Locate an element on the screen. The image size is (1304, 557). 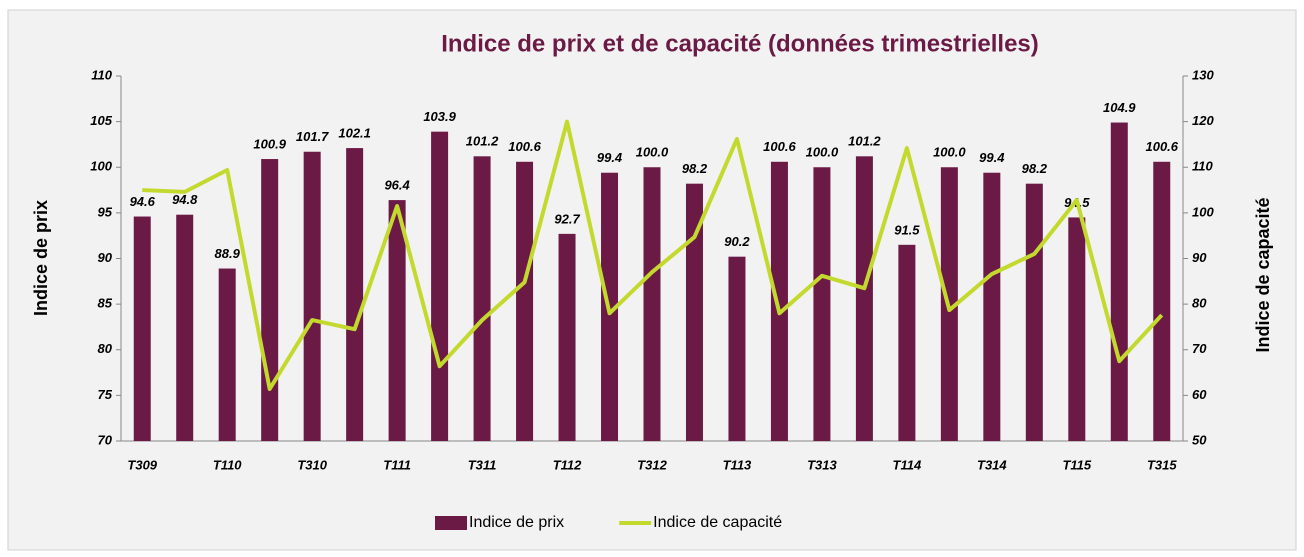
y-tick-label: 70 is located at coordinates (105, 439).